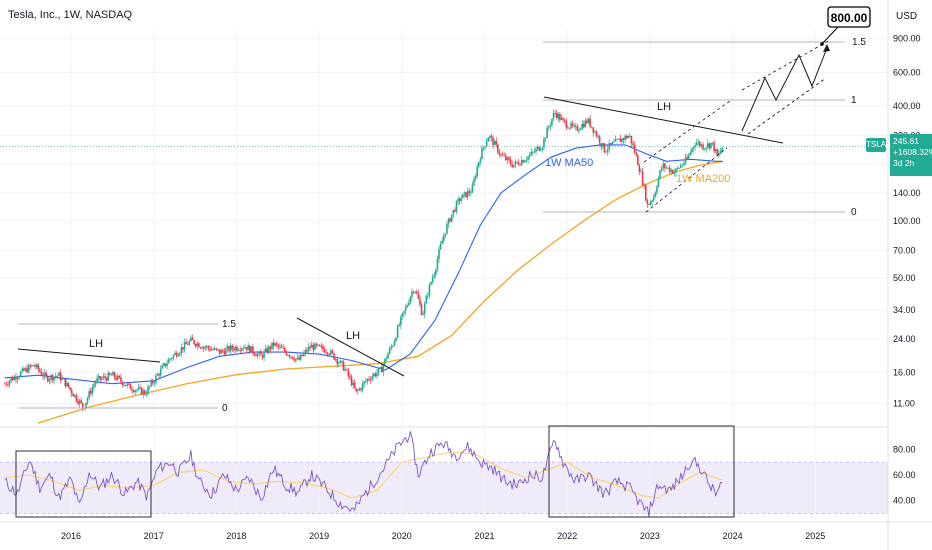 This screenshot has height=550, width=932. What do you see at coordinates (907, 16) in the screenshot?
I see `currency-label: USD` at bounding box center [907, 16].